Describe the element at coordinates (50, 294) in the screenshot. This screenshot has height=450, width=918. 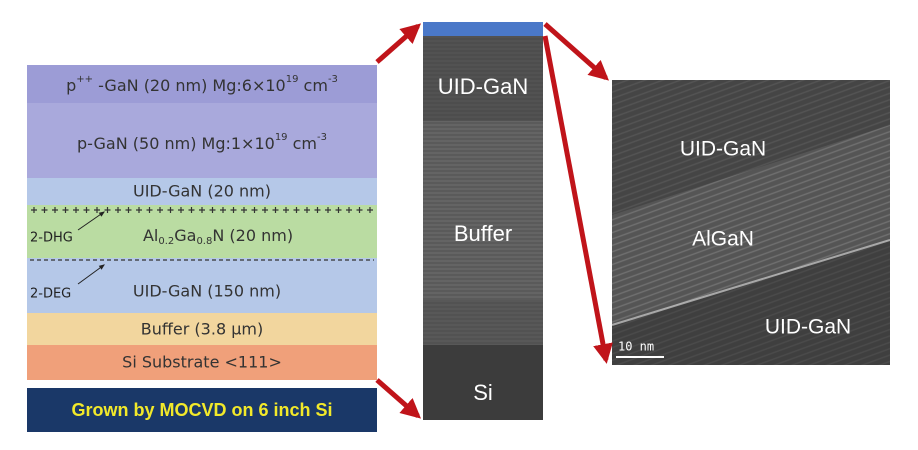
I see `marker-label: 2-DEG` at that location.